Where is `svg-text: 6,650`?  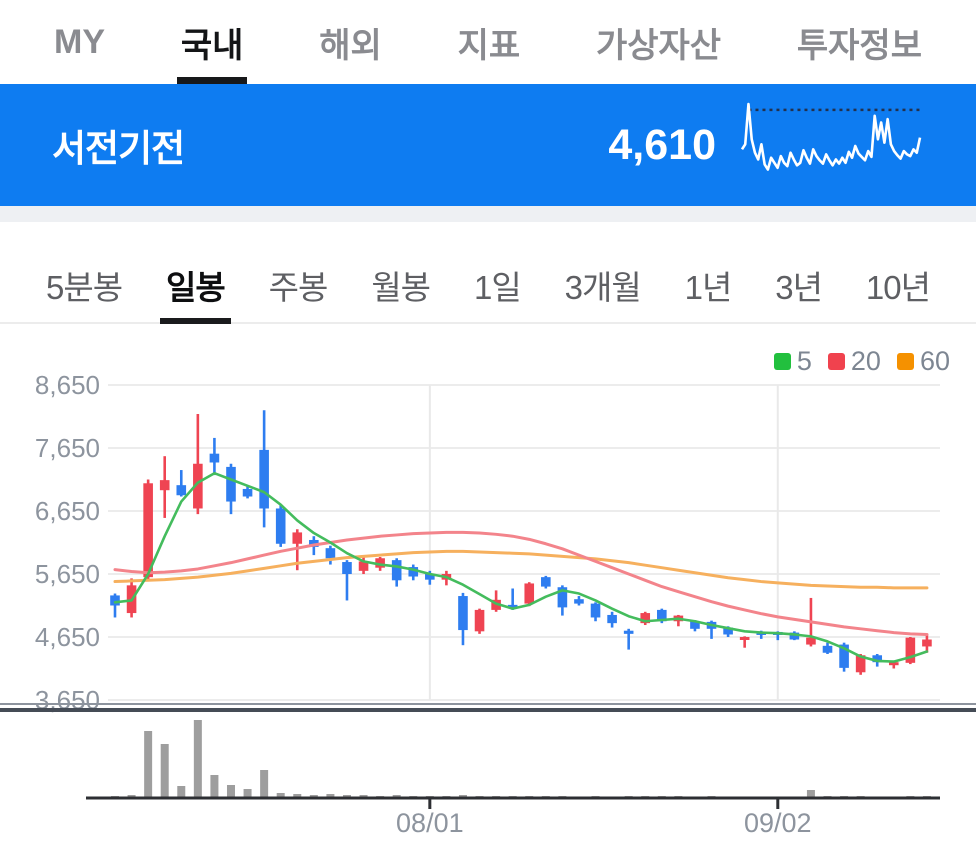 svg-text: 6,650 is located at coordinates (67, 511).